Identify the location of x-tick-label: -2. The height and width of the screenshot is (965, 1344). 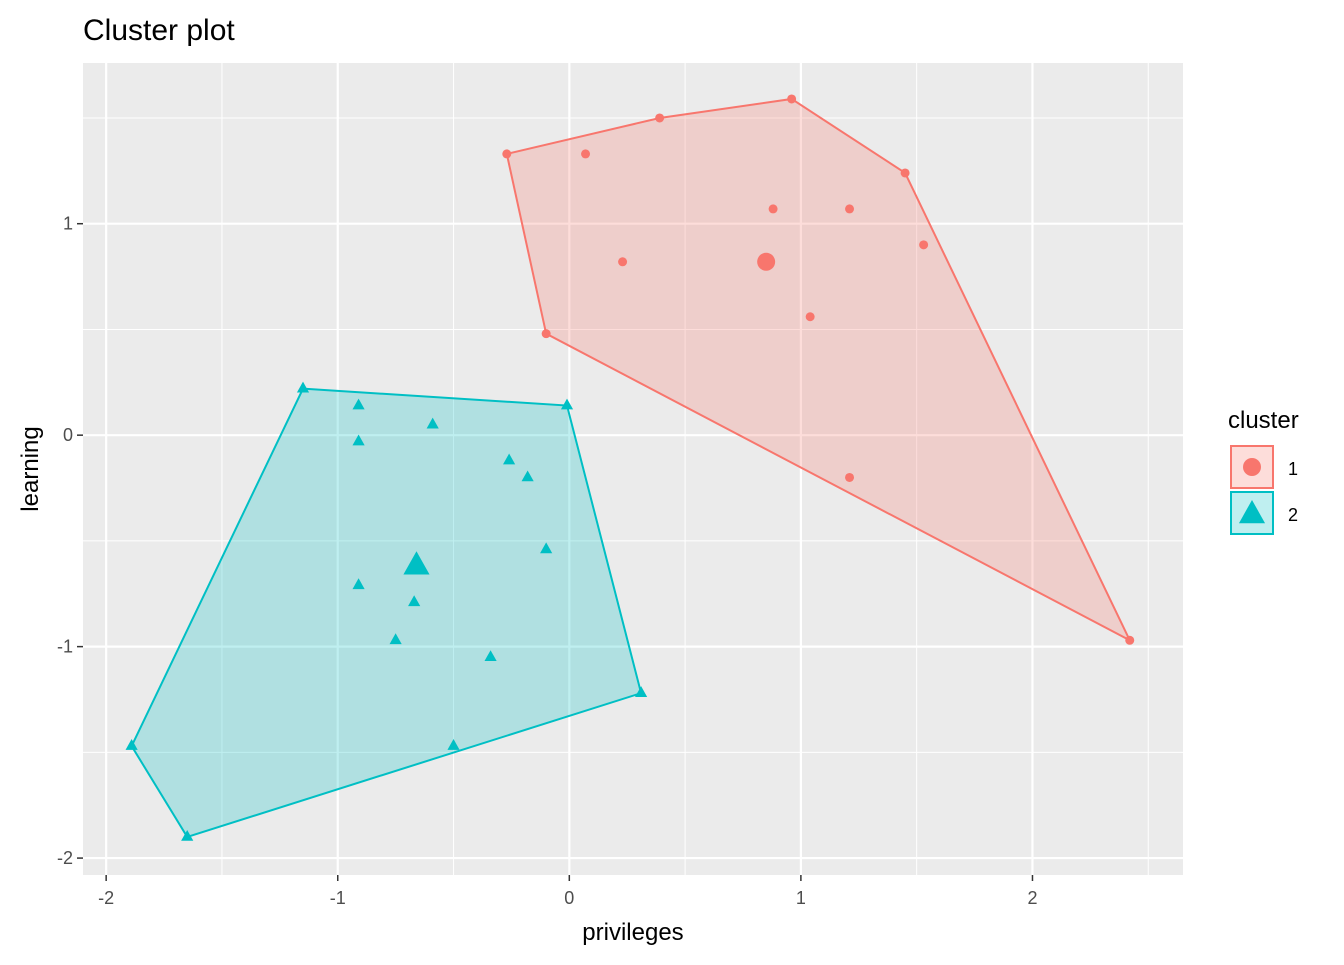
(106, 898).